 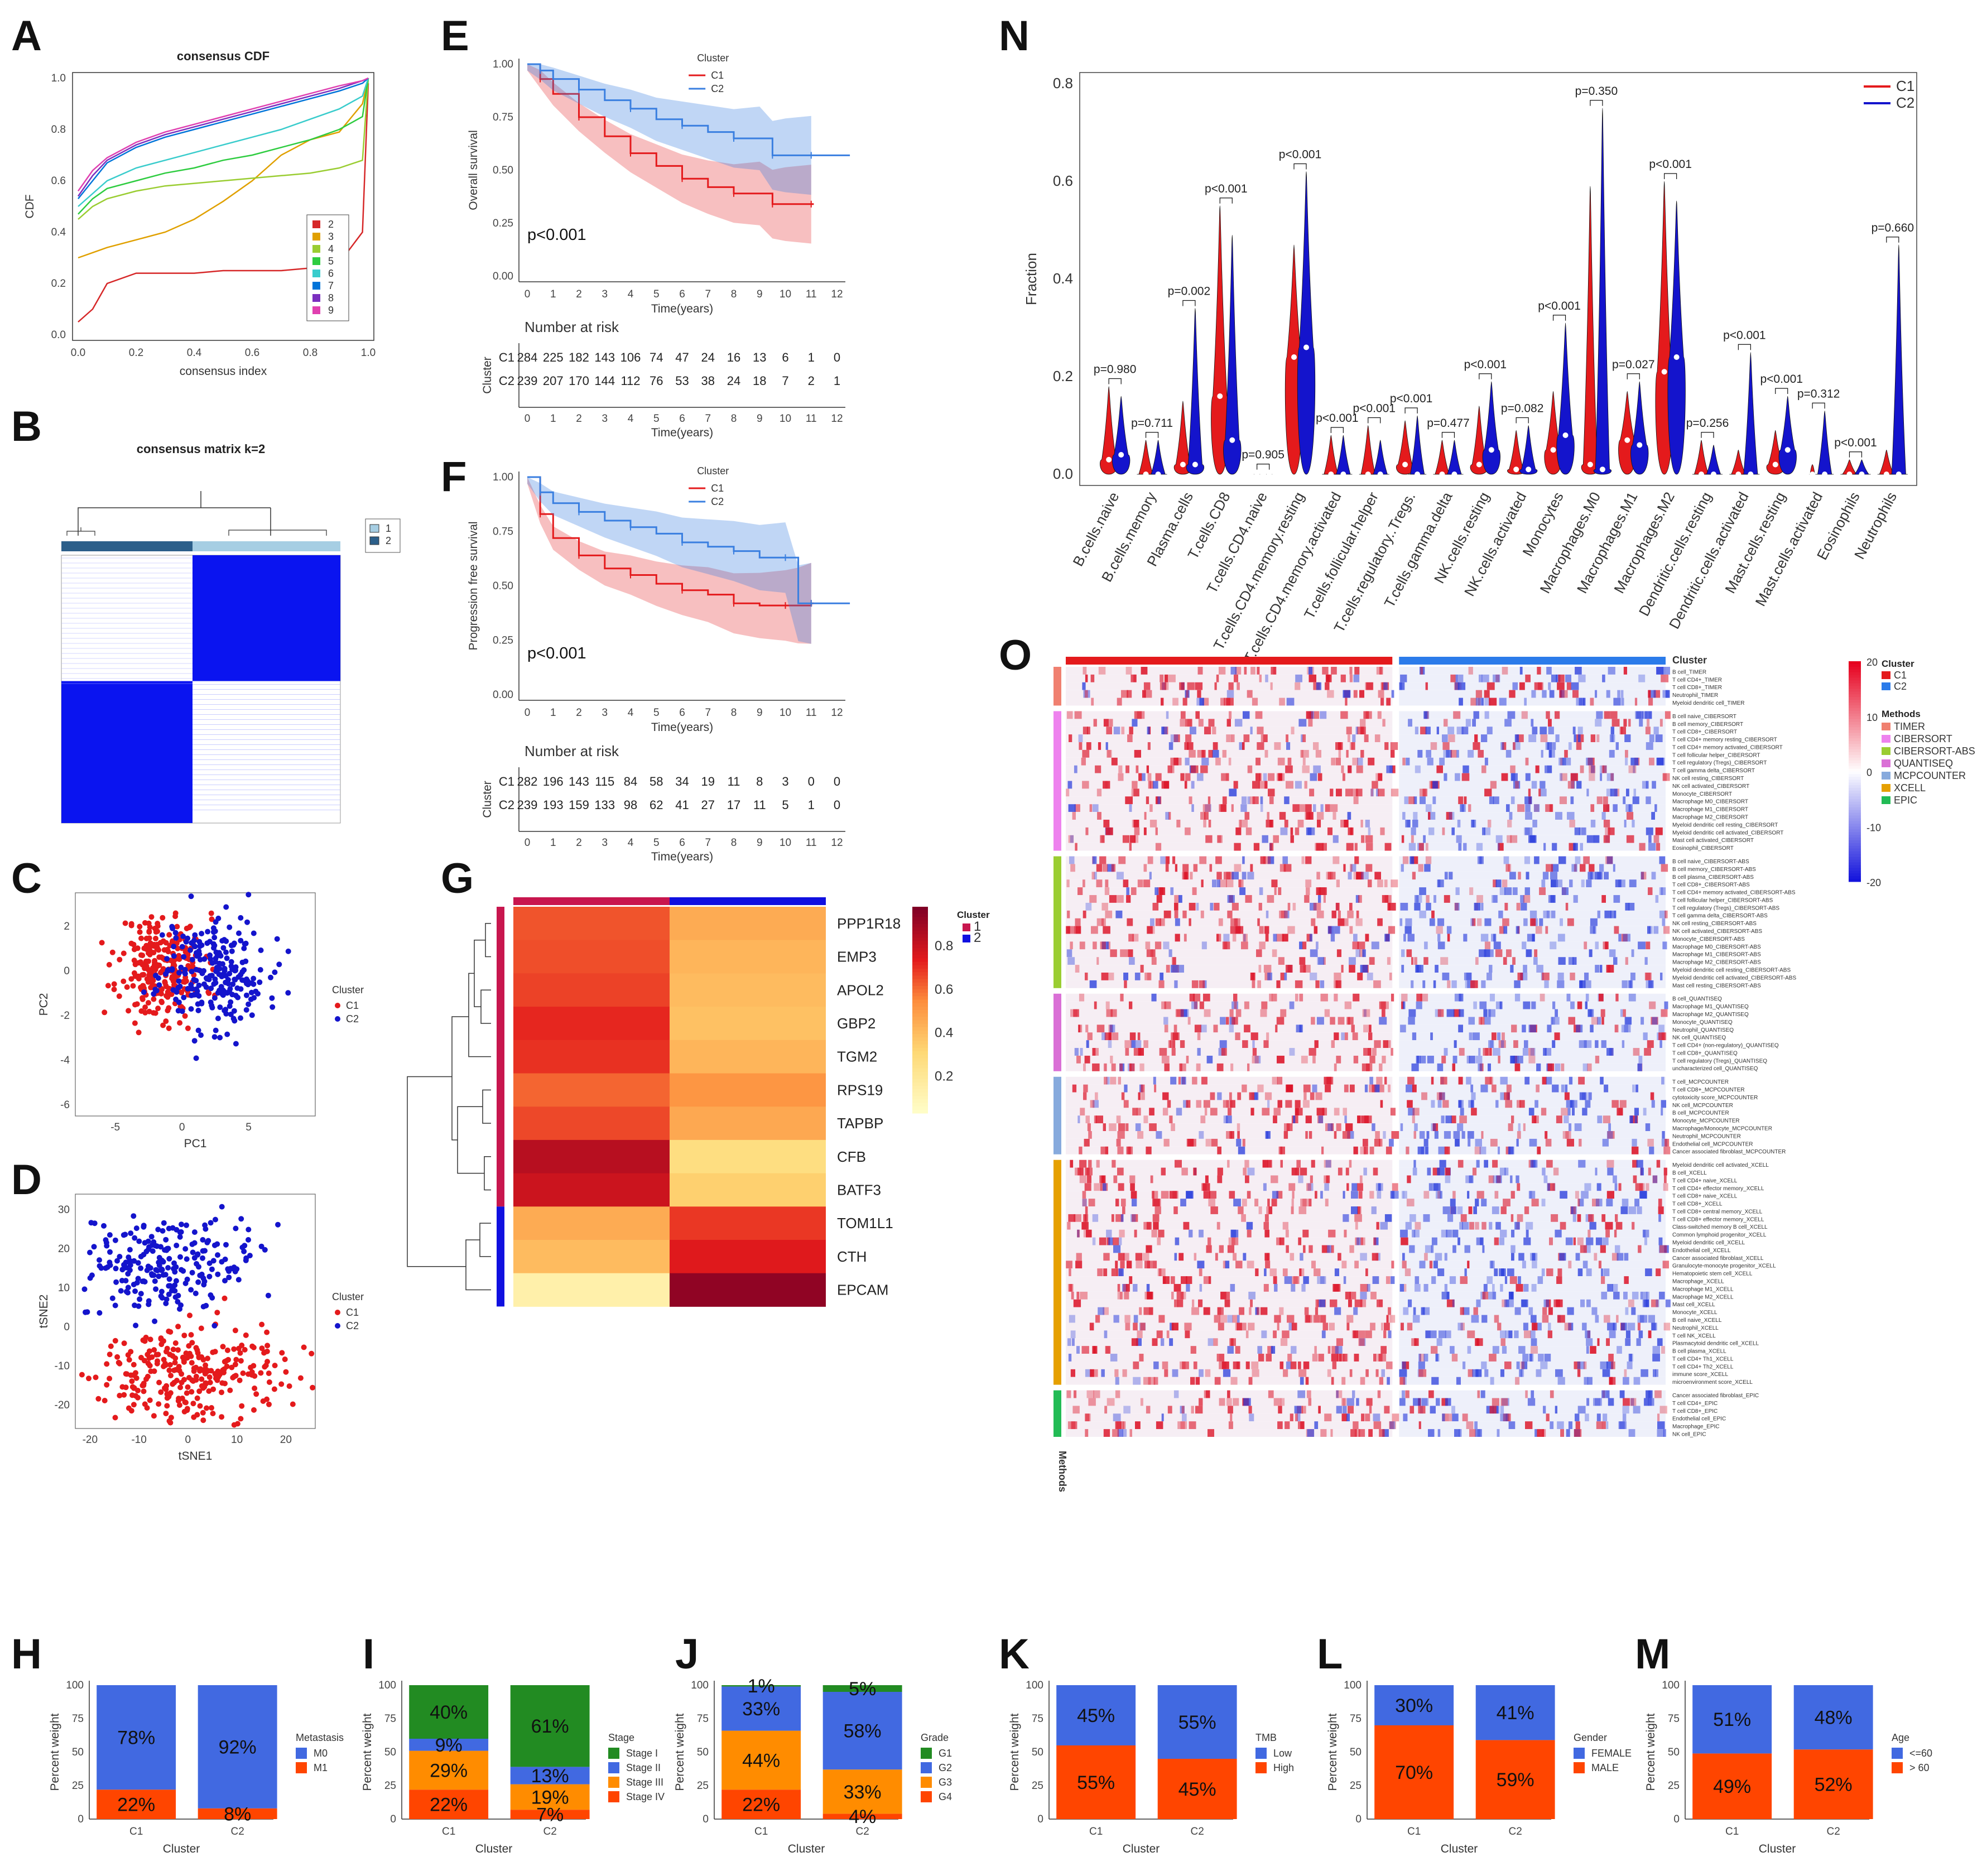 I want to click on legend-swatch, so click(x=613, y=1796).